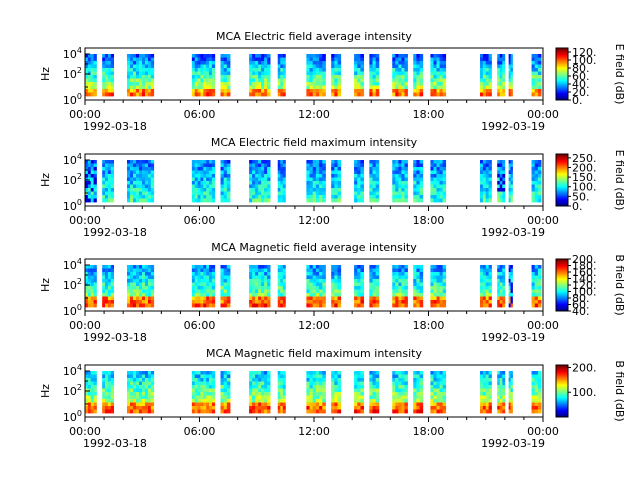 The image size is (640, 480). I want to click on x-tick-label: 06:00, so click(200, 114).